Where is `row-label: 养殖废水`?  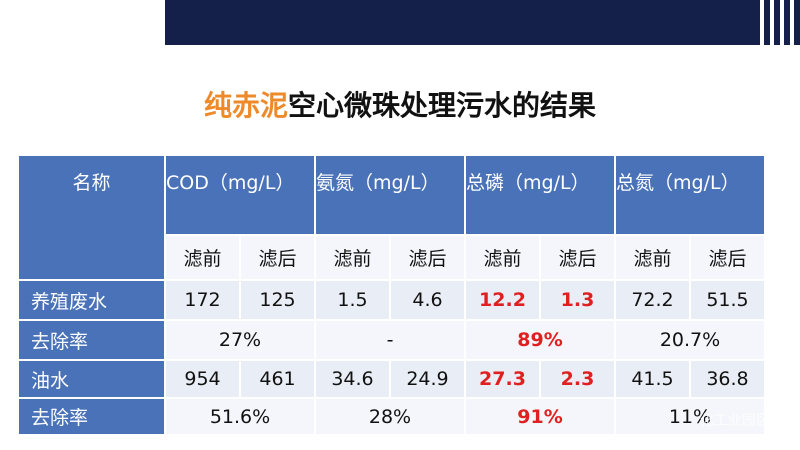 row-label: 养殖废水 is located at coordinates (91, 300).